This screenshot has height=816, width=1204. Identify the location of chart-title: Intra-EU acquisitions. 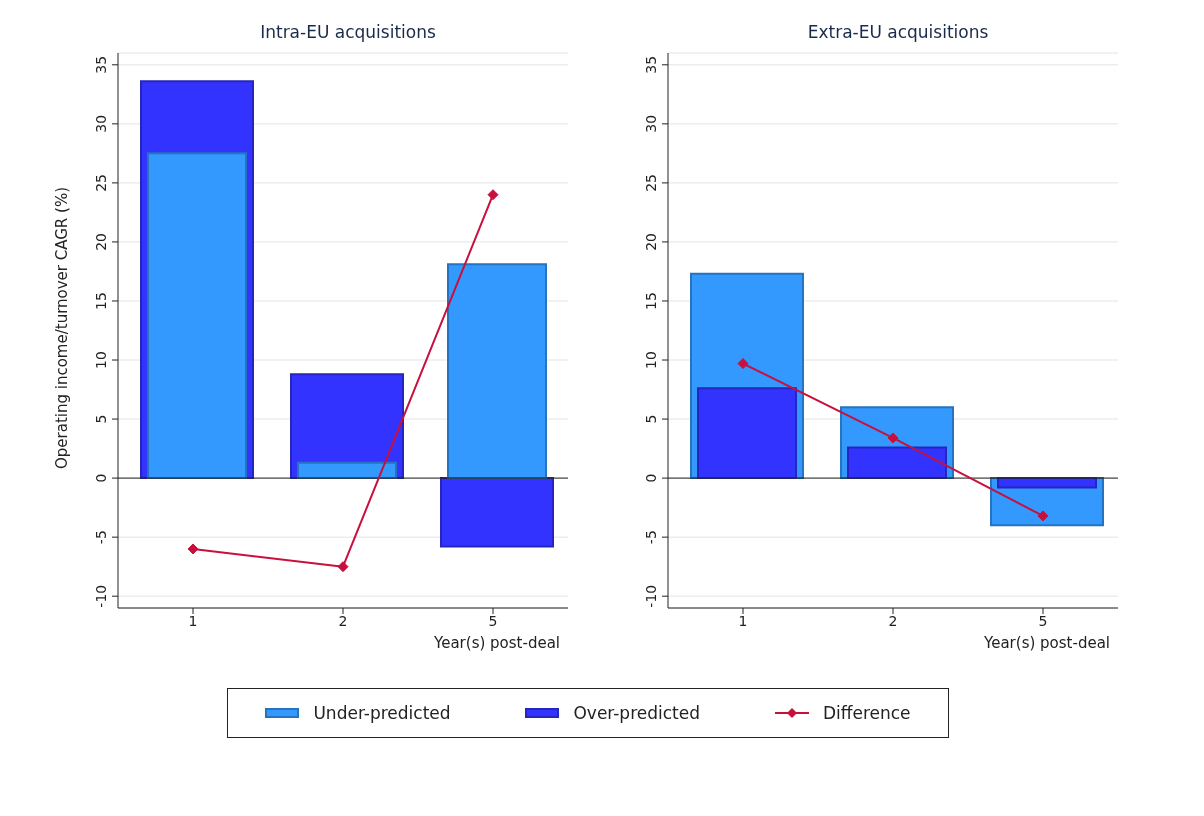
(348, 32).